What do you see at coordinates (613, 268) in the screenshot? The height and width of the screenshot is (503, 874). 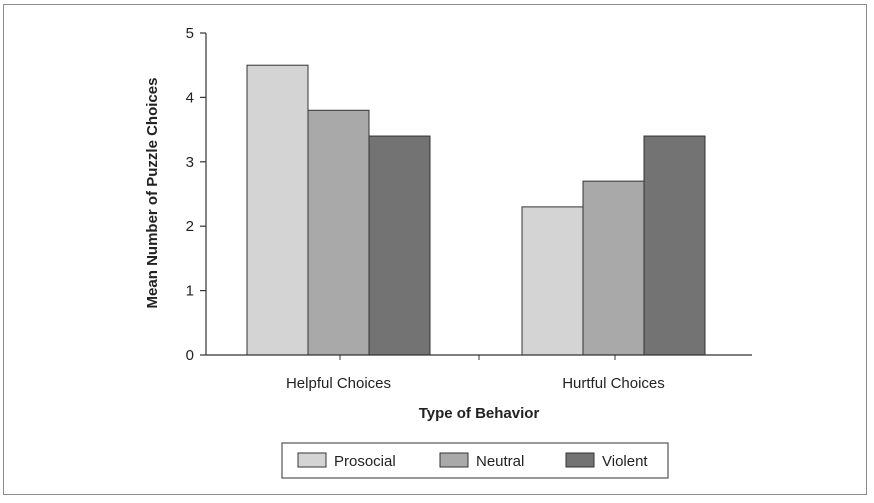 I see `bar-neutral-hurtful` at bounding box center [613, 268].